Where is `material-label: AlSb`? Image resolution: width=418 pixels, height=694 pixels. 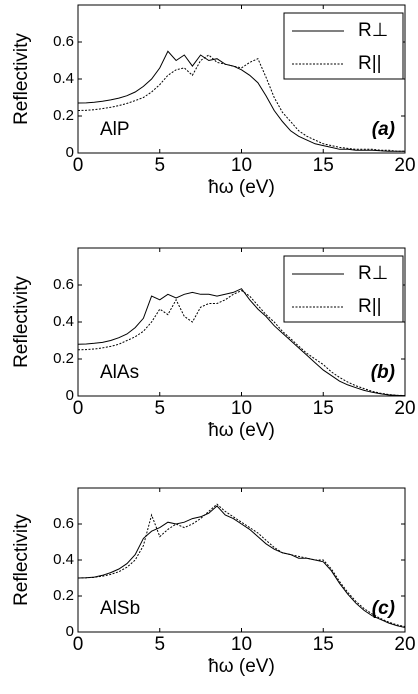
material-label: AlSb is located at coordinates (120, 608).